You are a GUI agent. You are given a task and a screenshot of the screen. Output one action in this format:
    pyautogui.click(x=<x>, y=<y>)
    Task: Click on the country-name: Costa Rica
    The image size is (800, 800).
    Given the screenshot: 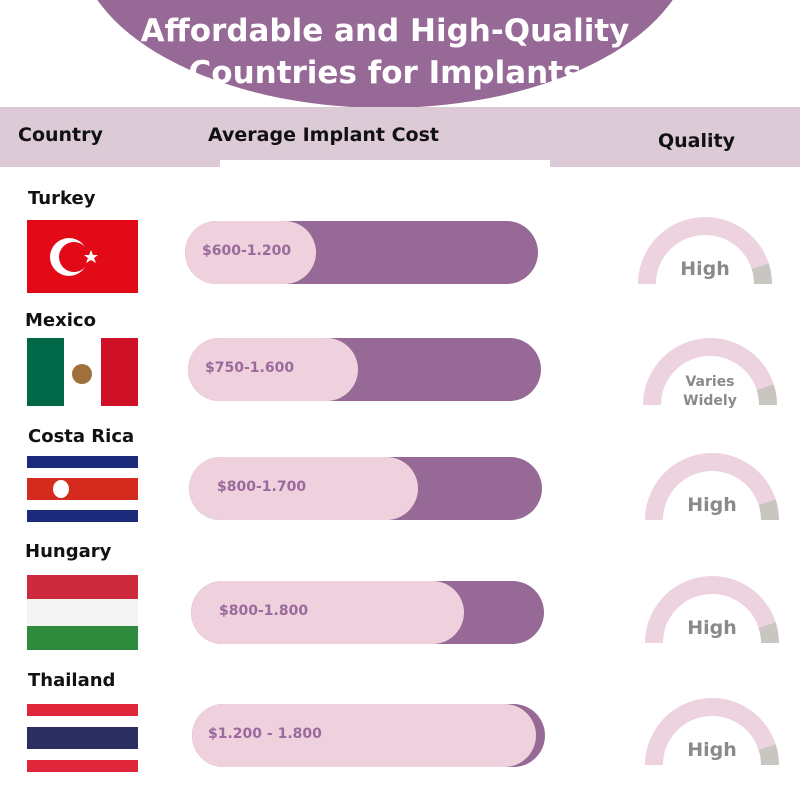 What is the action you would take?
    pyautogui.click(x=81, y=436)
    